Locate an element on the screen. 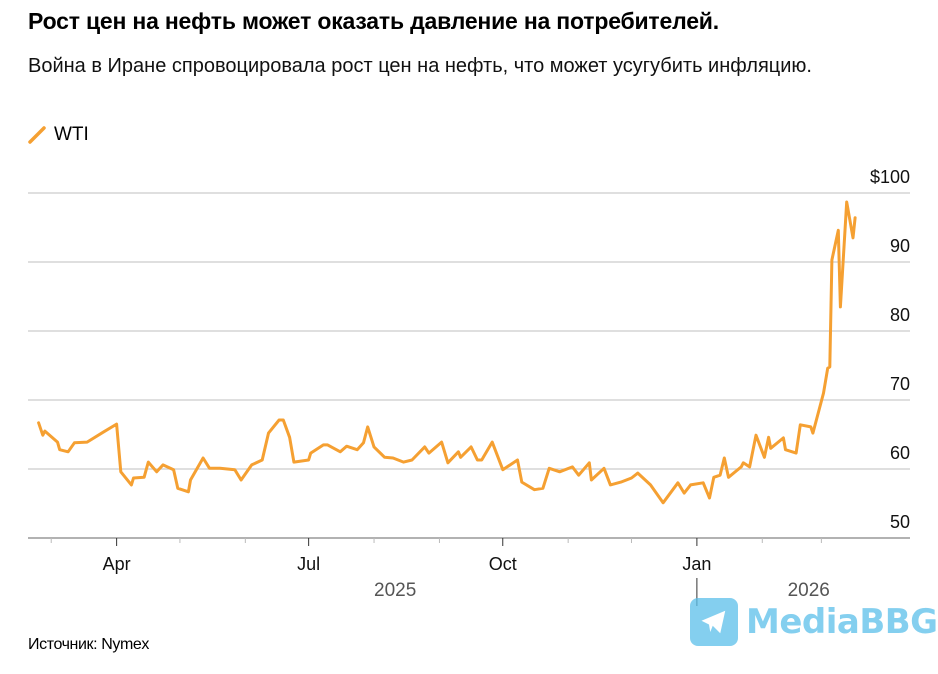 The height and width of the screenshot is (674, 938). watermark: MediaBBG is located at coordinates (814, 622).